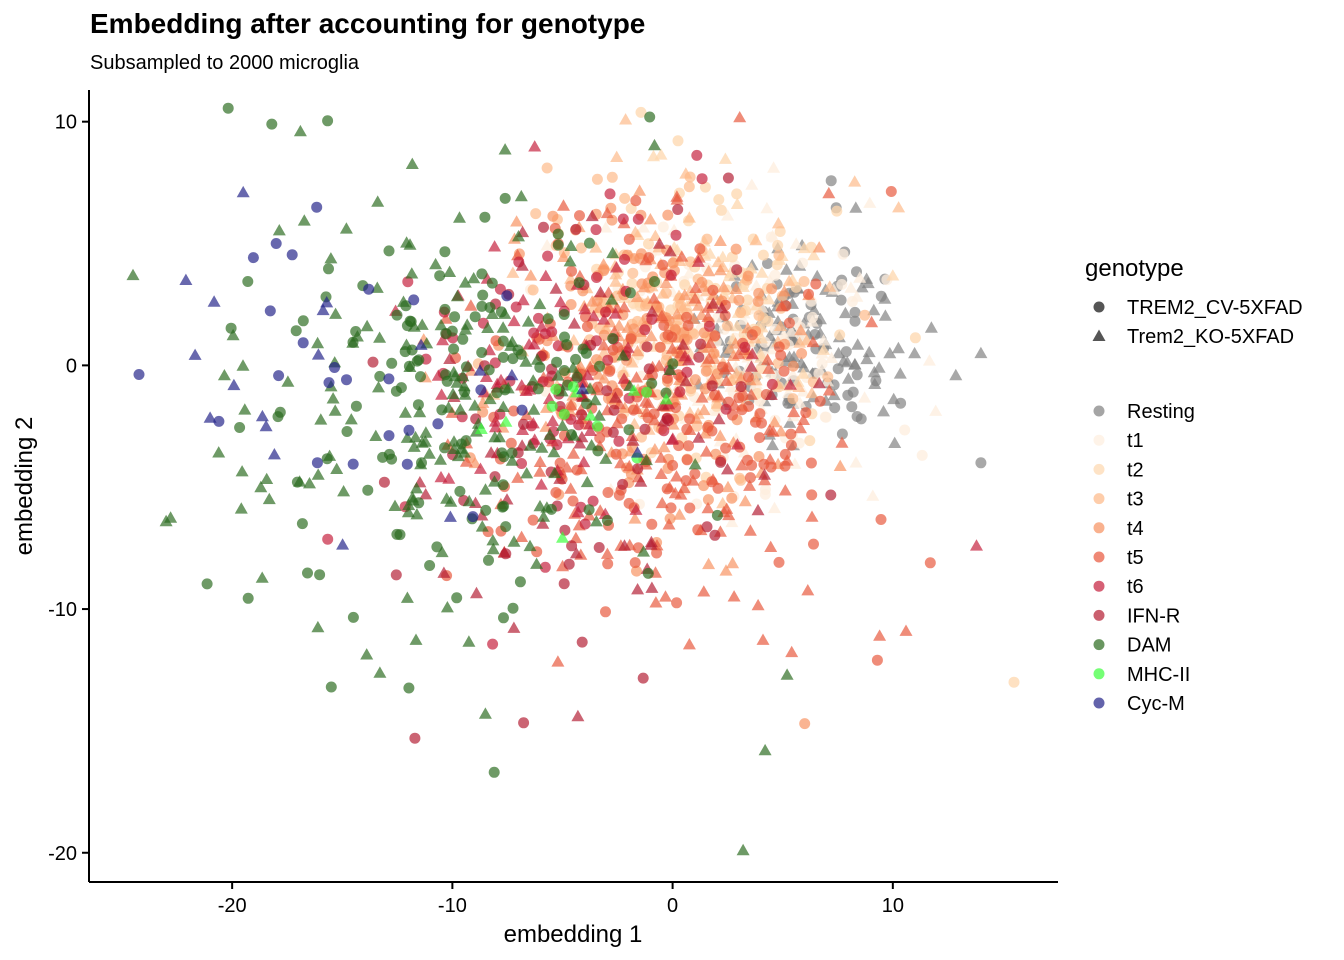  I want to click on legend-label: t1, so click(1135, 441).